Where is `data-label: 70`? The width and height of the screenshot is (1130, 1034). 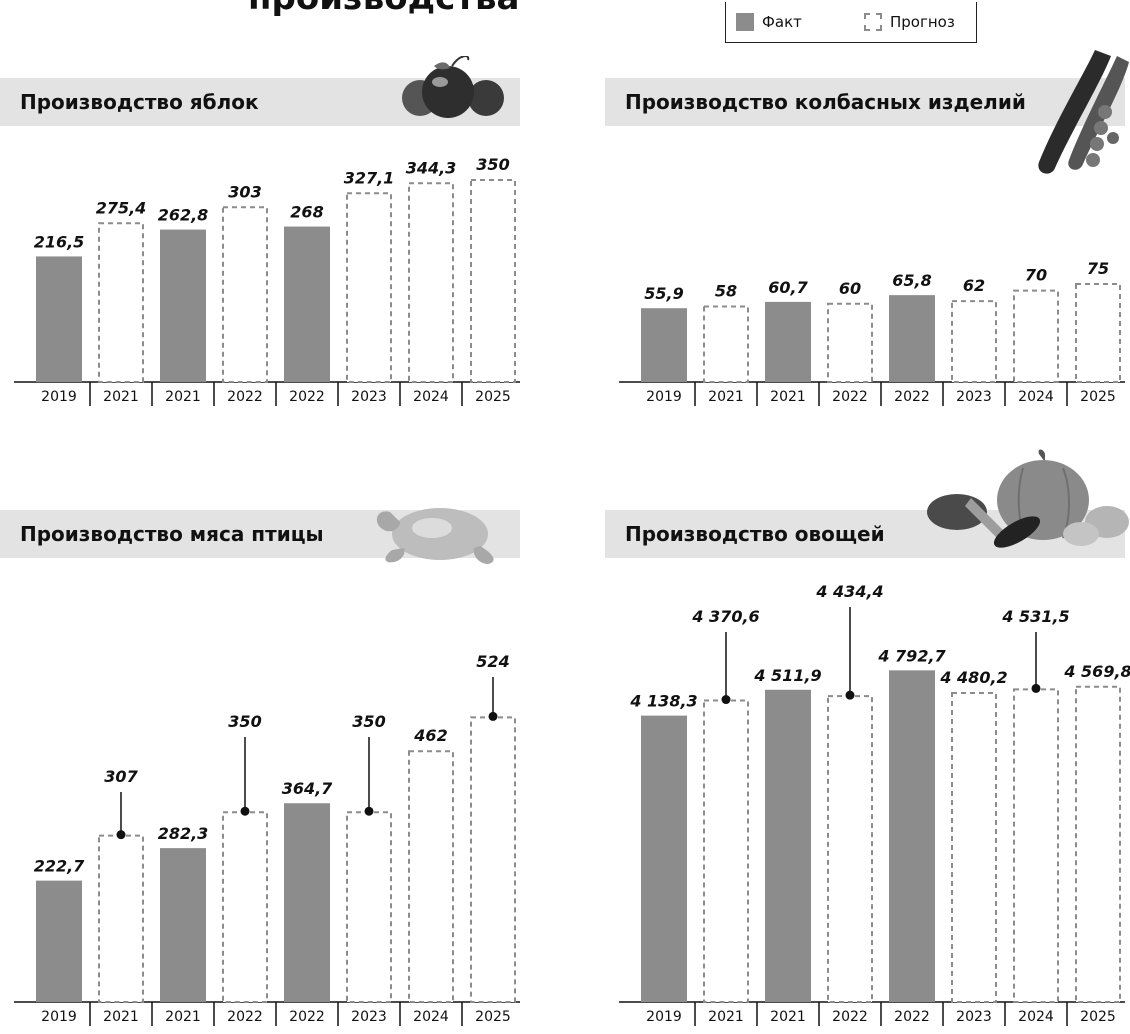
data-label: 70 is located at coordinates (1036, 275).